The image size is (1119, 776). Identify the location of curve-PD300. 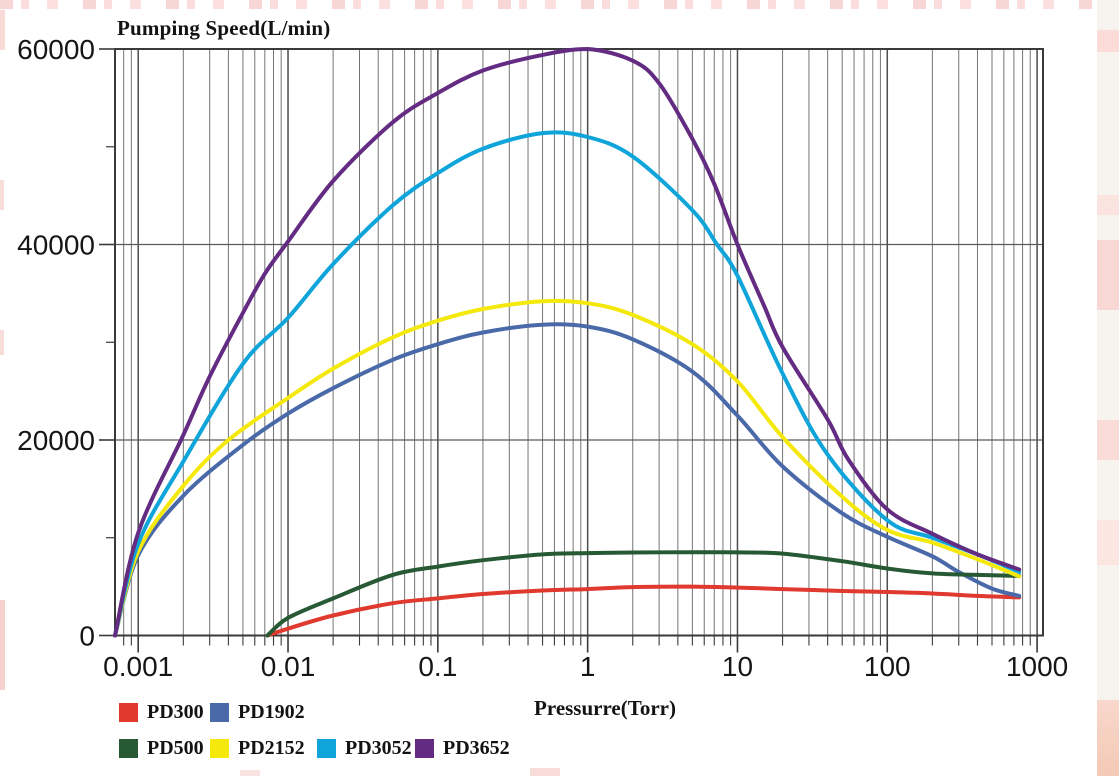
(643, 611).